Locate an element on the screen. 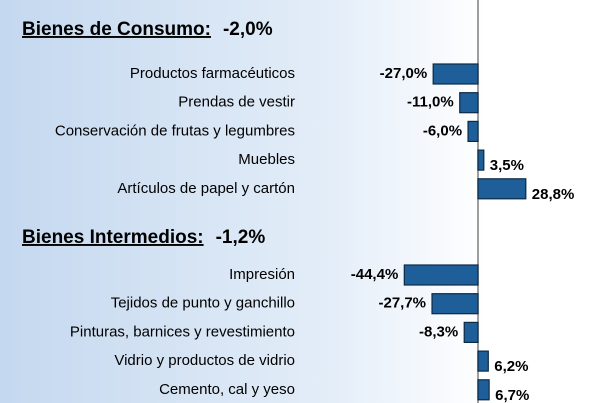  category-label: Muebles is located at coordinates (266, 159).